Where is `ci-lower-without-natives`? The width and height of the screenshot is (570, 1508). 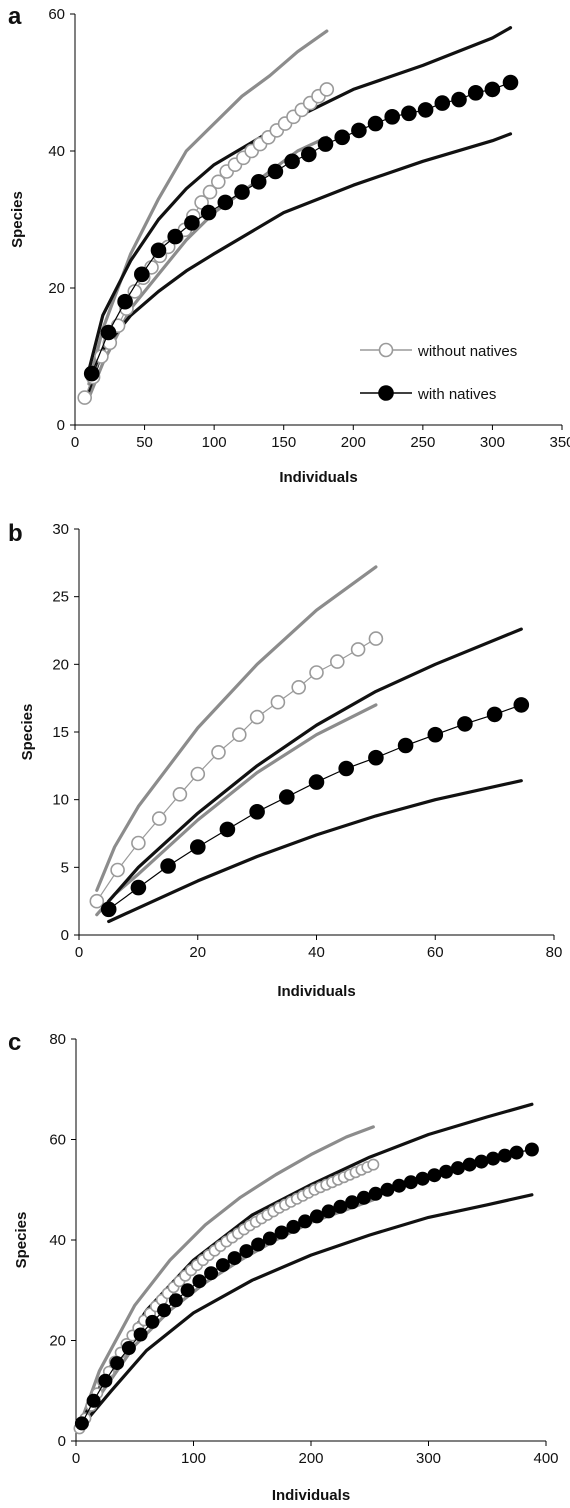 ci-lower-without-natives is located at coordinates (208, 267).